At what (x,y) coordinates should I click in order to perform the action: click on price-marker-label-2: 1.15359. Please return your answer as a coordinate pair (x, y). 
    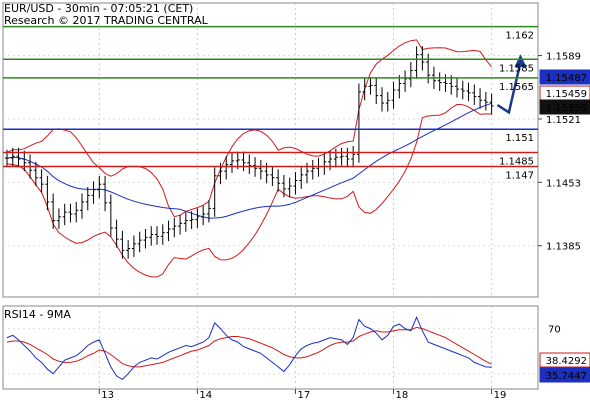
    Looking at the image, I should click on (566, 108).